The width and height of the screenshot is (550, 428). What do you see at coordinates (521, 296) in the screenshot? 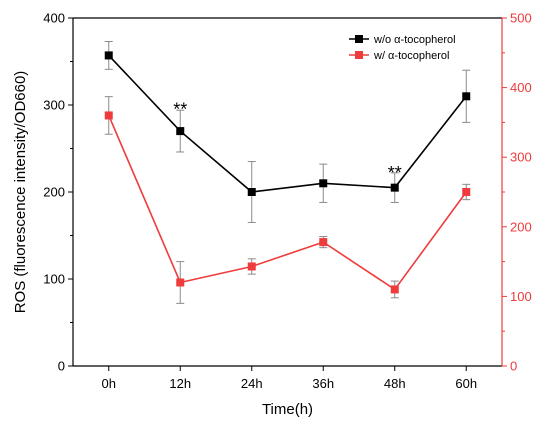
I see `right-y-tick-label: 100` at bounding box center [521, 296].